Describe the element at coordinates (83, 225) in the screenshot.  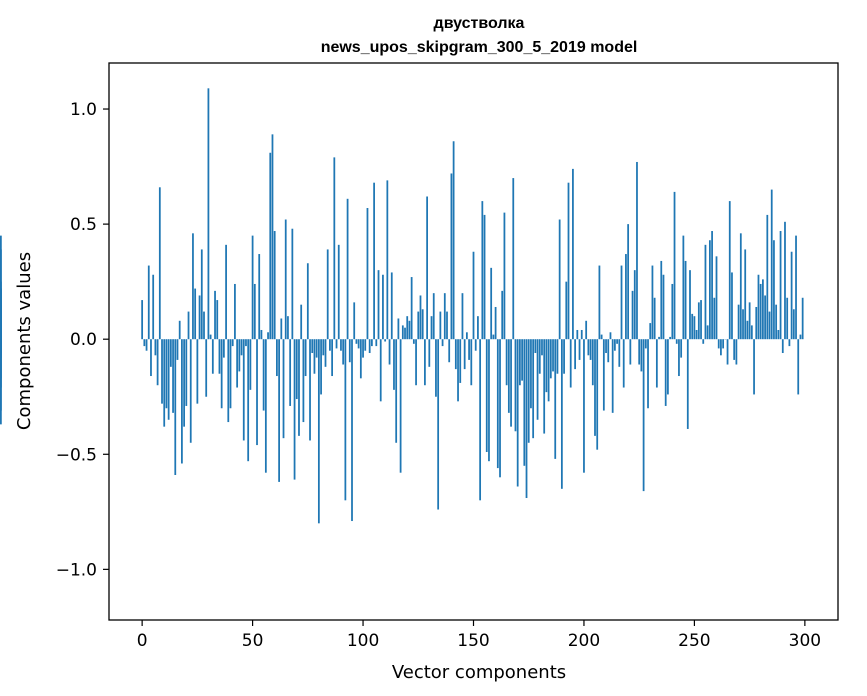
I see `y-tick-label: 0.5` at that location.